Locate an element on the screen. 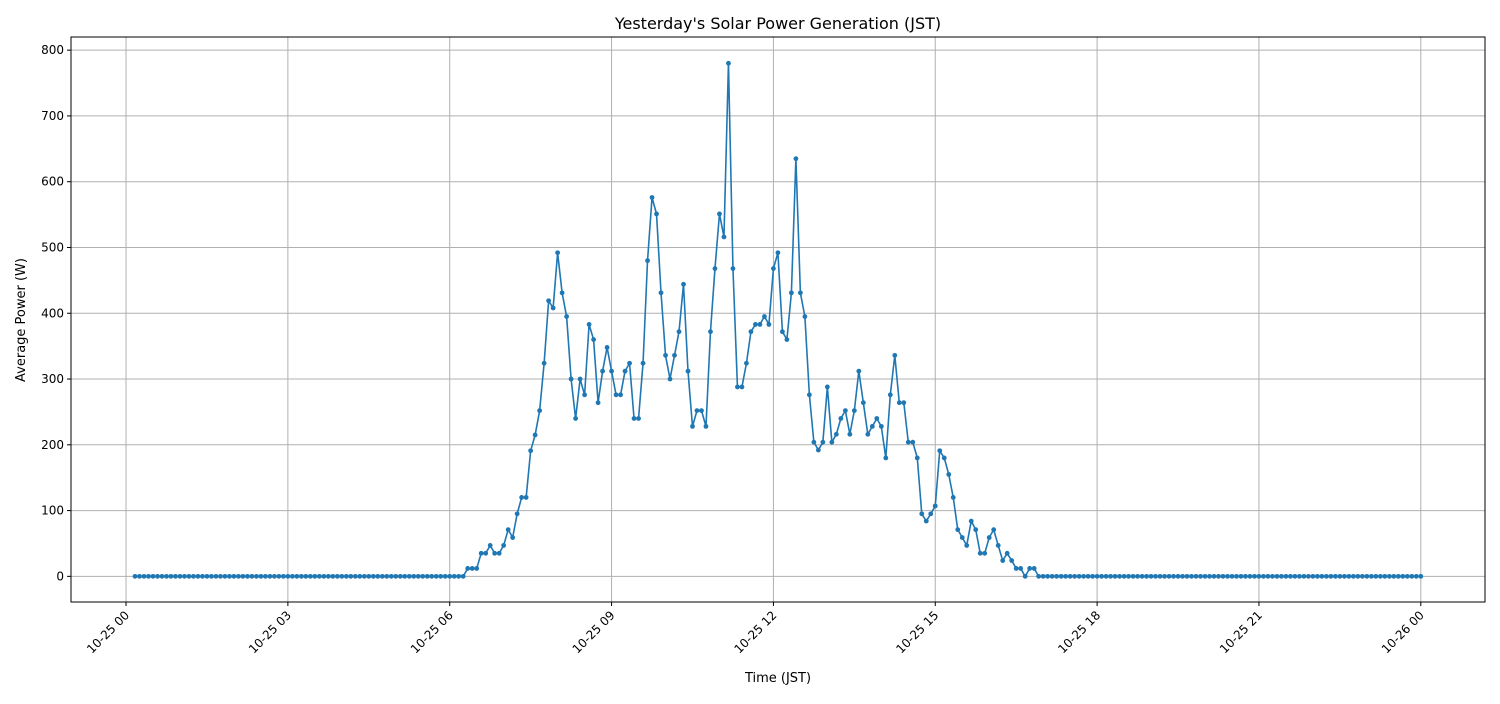  y-axis-label: Average Power (W) is located at coordinates (21, 320).